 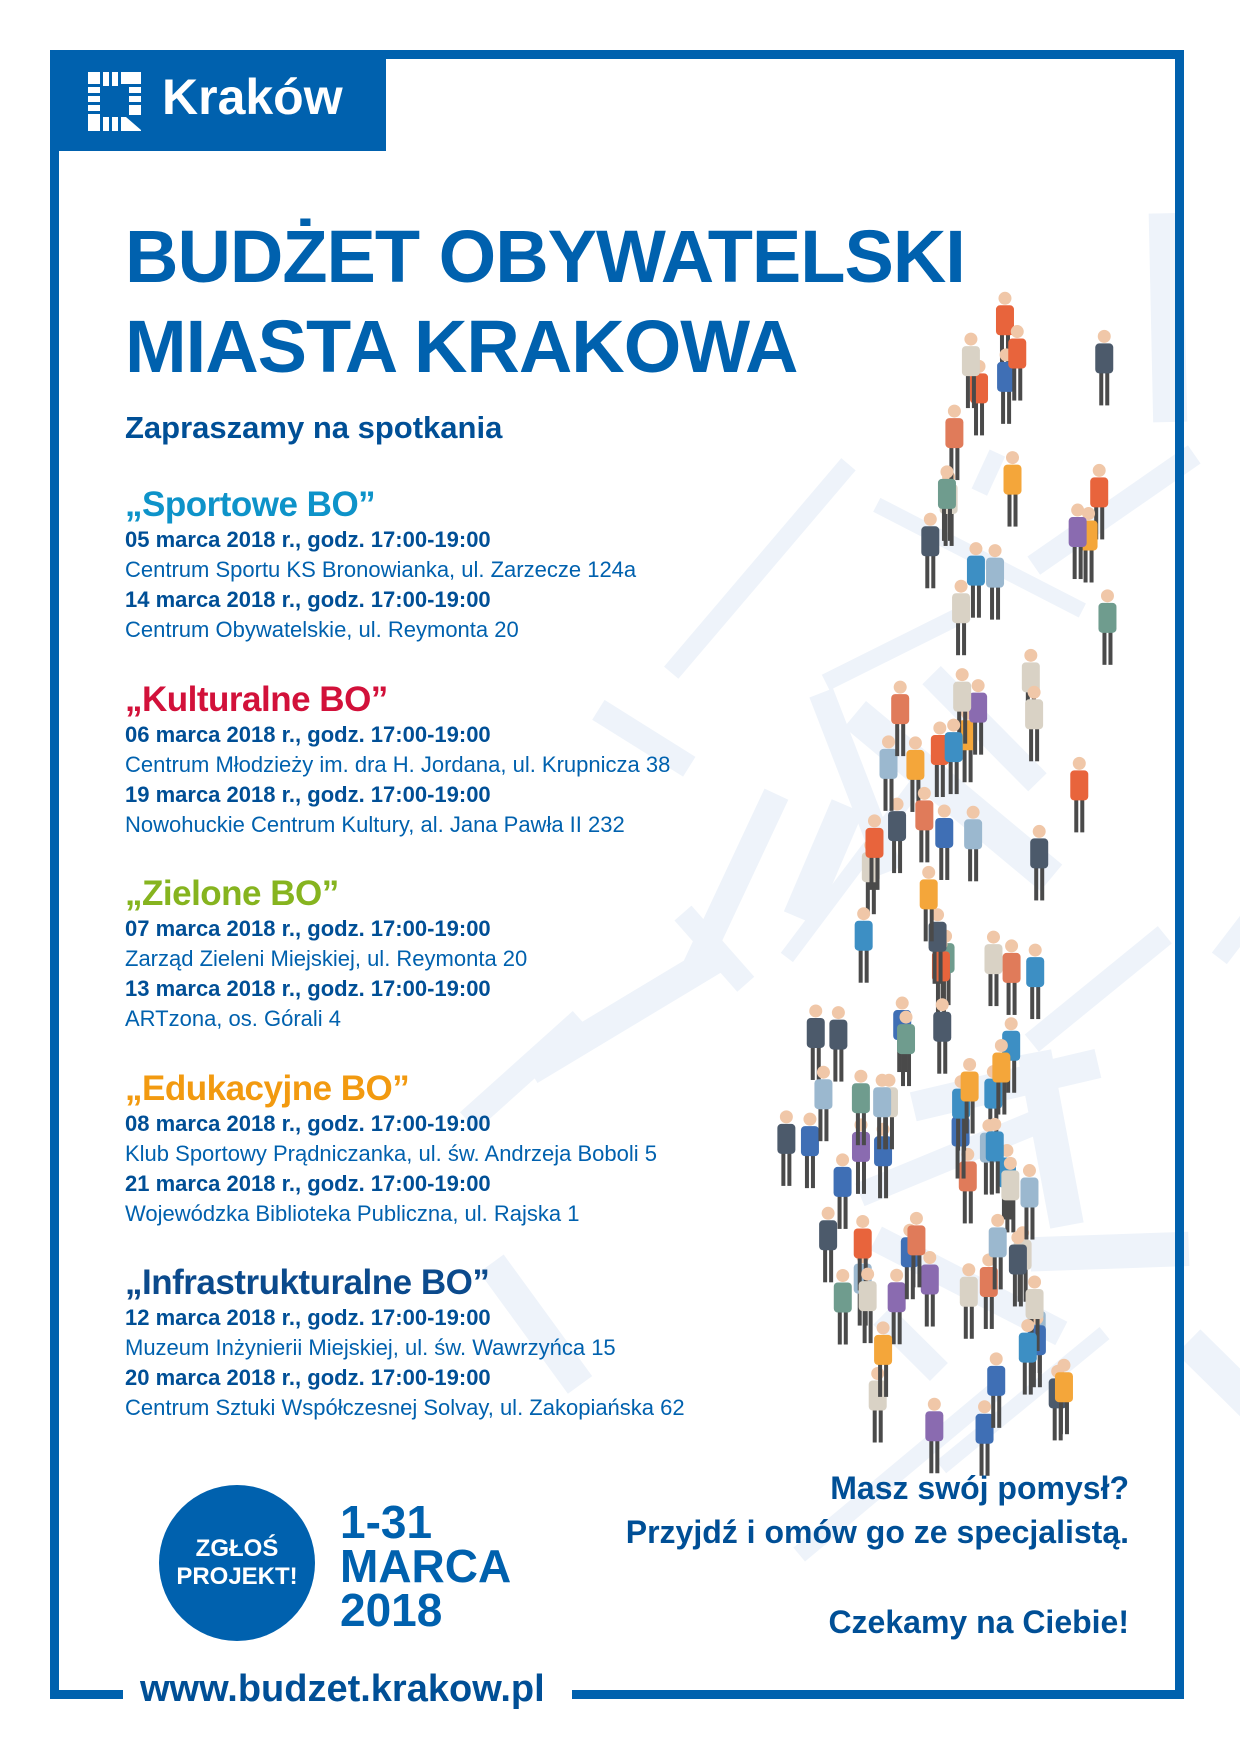 I want to click on meeting-date: 20 marca 2018 r., godz. 17:00-19:00, so click(x=308, y=1377).